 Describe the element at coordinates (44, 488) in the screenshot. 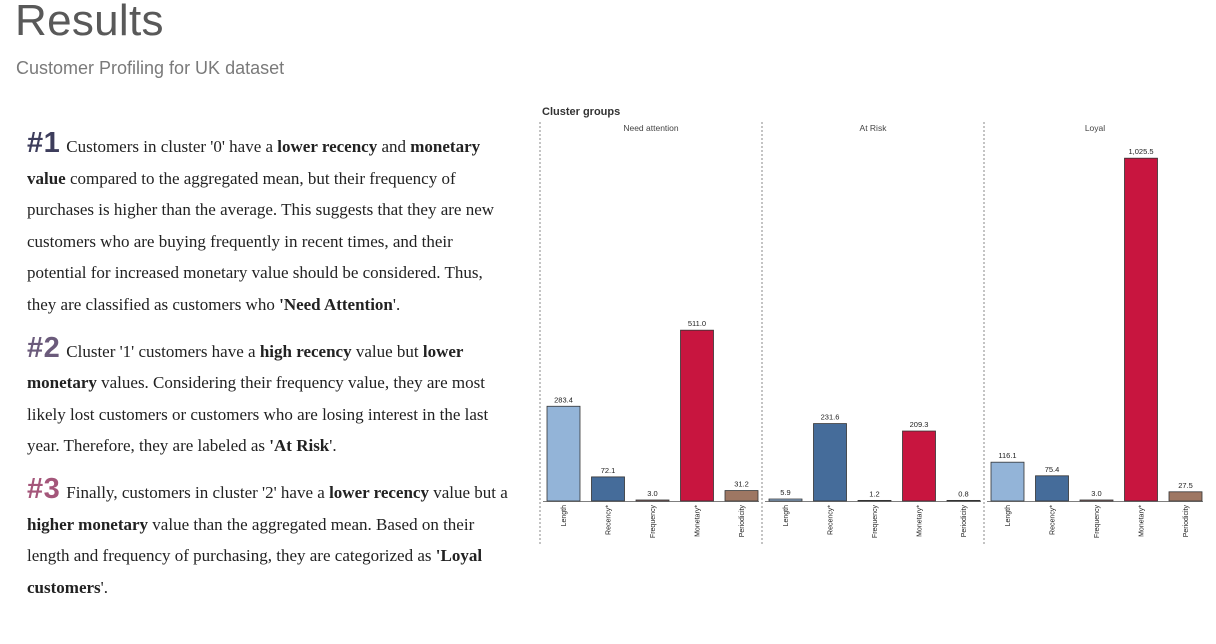

I see `insight-number: #3` at that location.